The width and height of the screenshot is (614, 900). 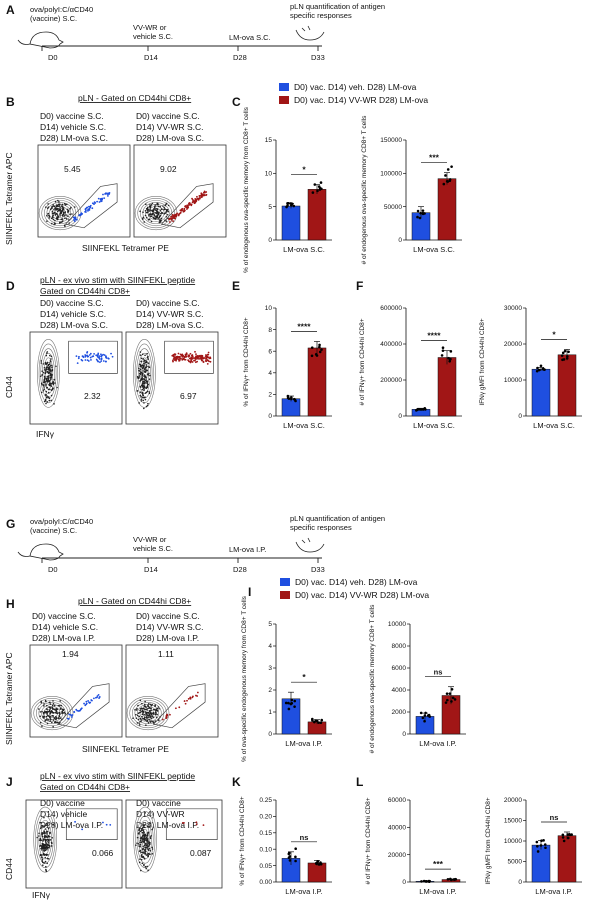 What do you see at coordinates (359, 782) in the screenshot?
I see `panel-l-letter: L` at bounding box center [359, 782].